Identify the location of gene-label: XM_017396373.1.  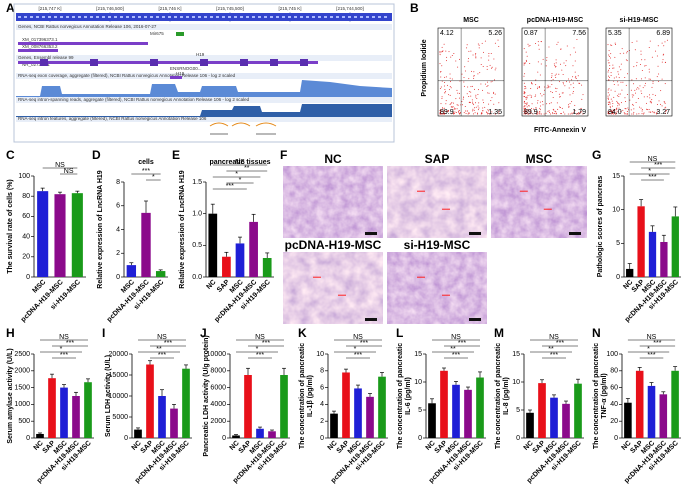
(40, 39).